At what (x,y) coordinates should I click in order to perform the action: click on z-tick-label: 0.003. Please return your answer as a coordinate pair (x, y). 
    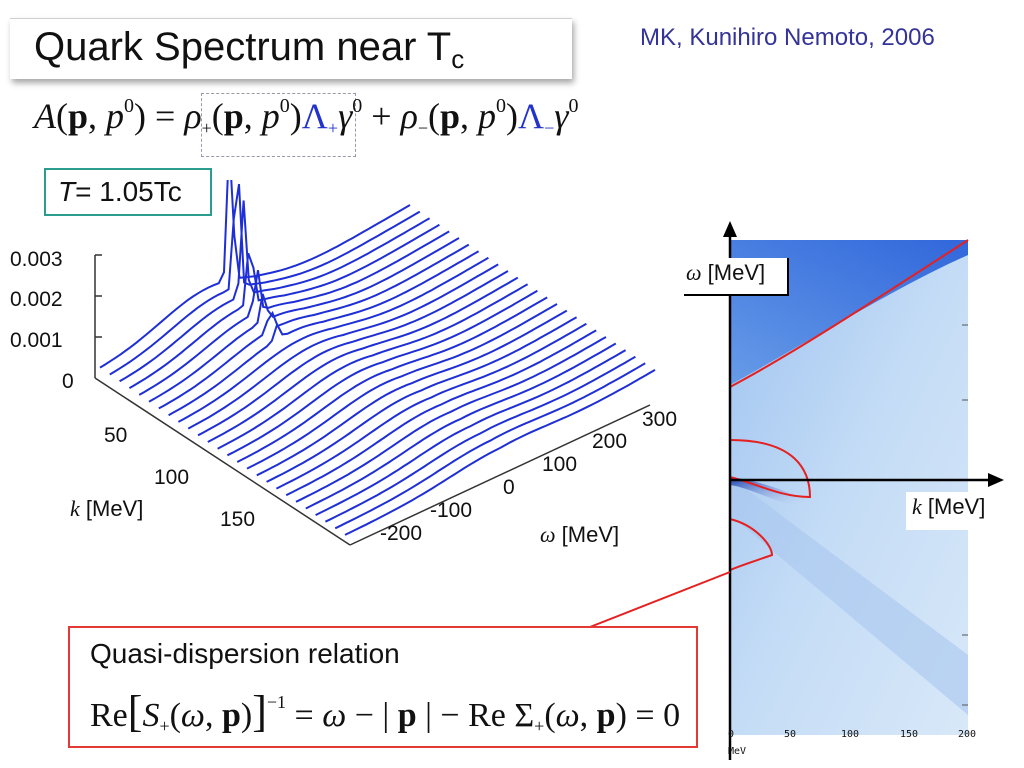
    Looking at the image, I should click on (36, 259).